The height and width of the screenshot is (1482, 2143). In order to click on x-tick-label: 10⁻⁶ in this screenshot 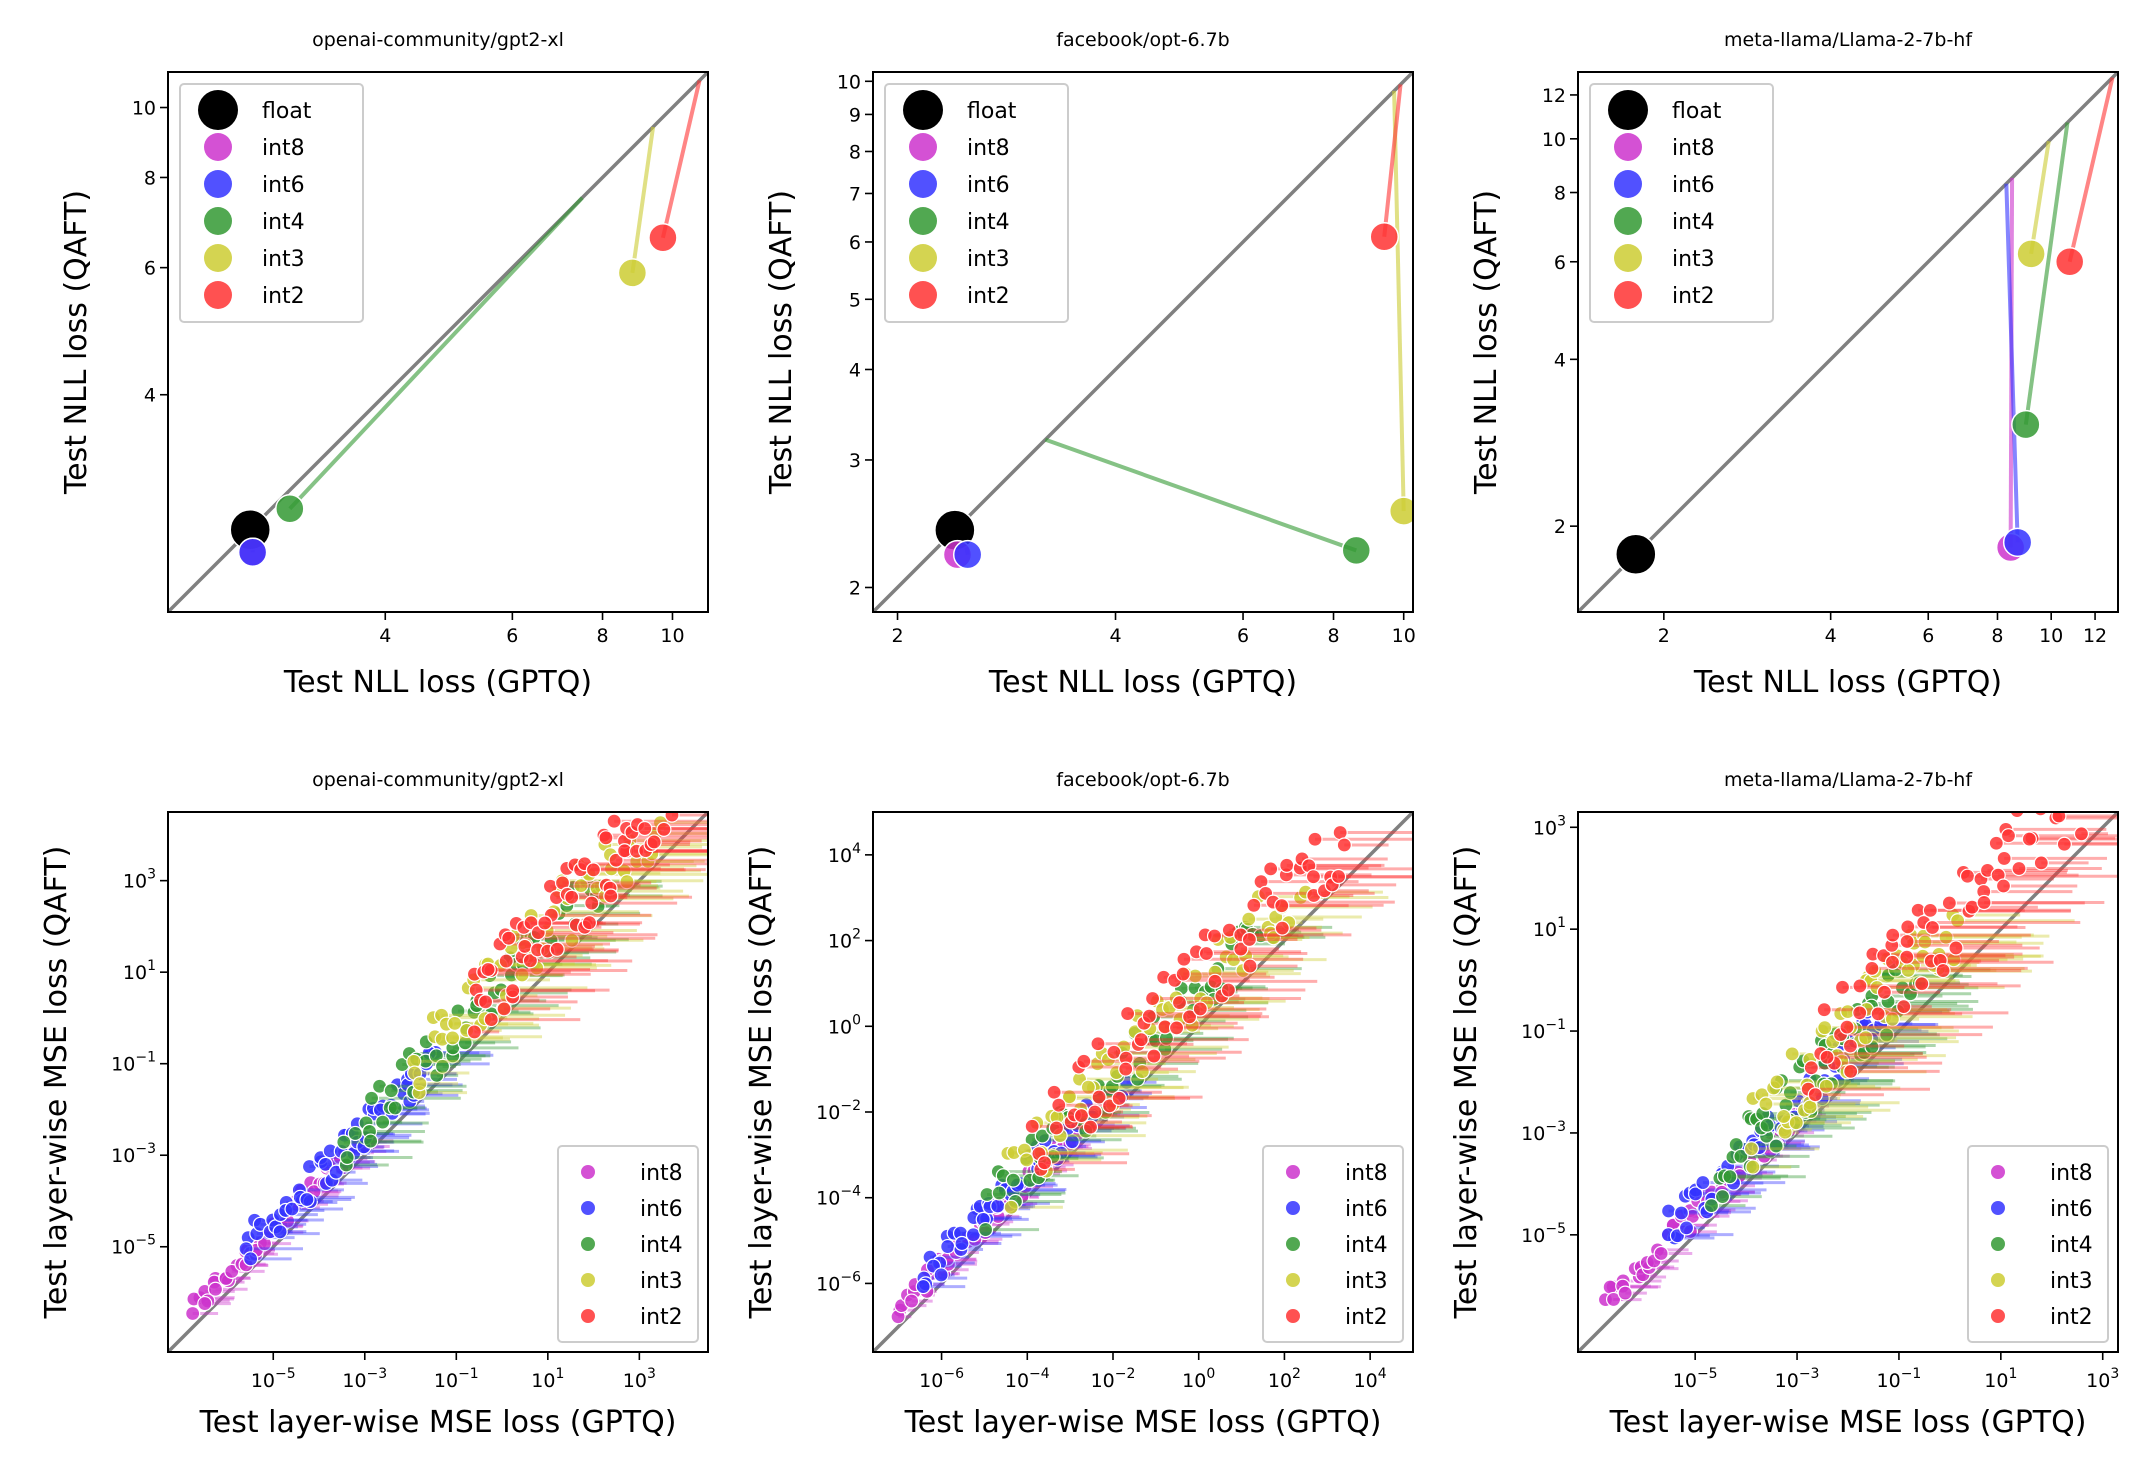, I will do `click(941, 1379)`.